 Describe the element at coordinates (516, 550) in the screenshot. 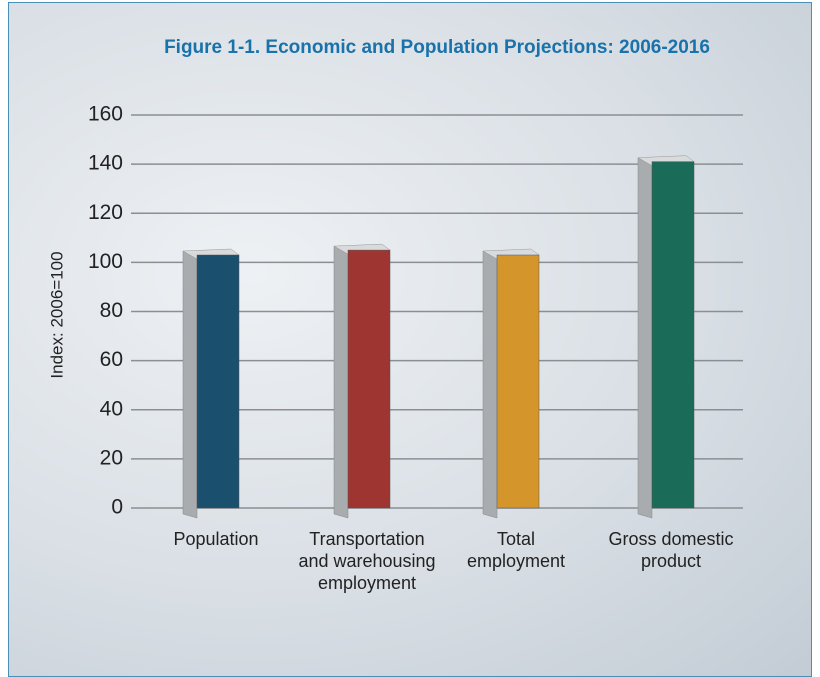

I see `x-tick-label: Total employment` at that location.